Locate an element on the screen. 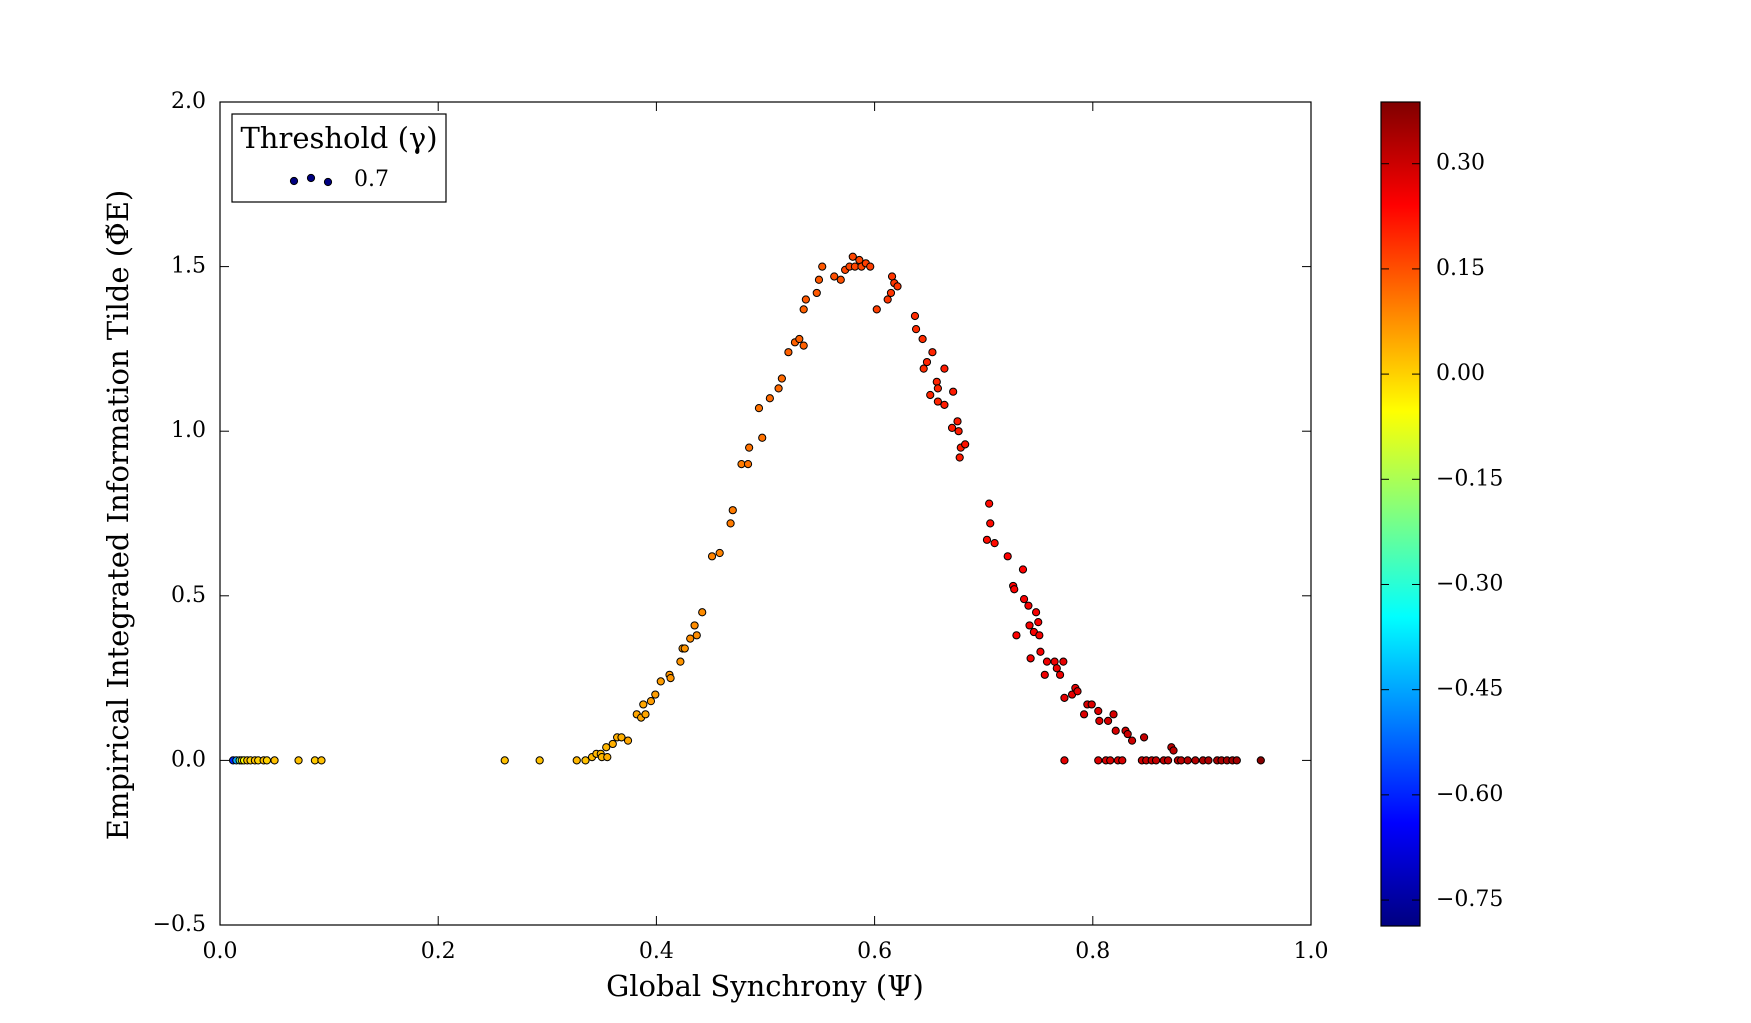 The image size is (1751, 1023). y-tick-label: 0.0 is located at coordinates (188, 759).